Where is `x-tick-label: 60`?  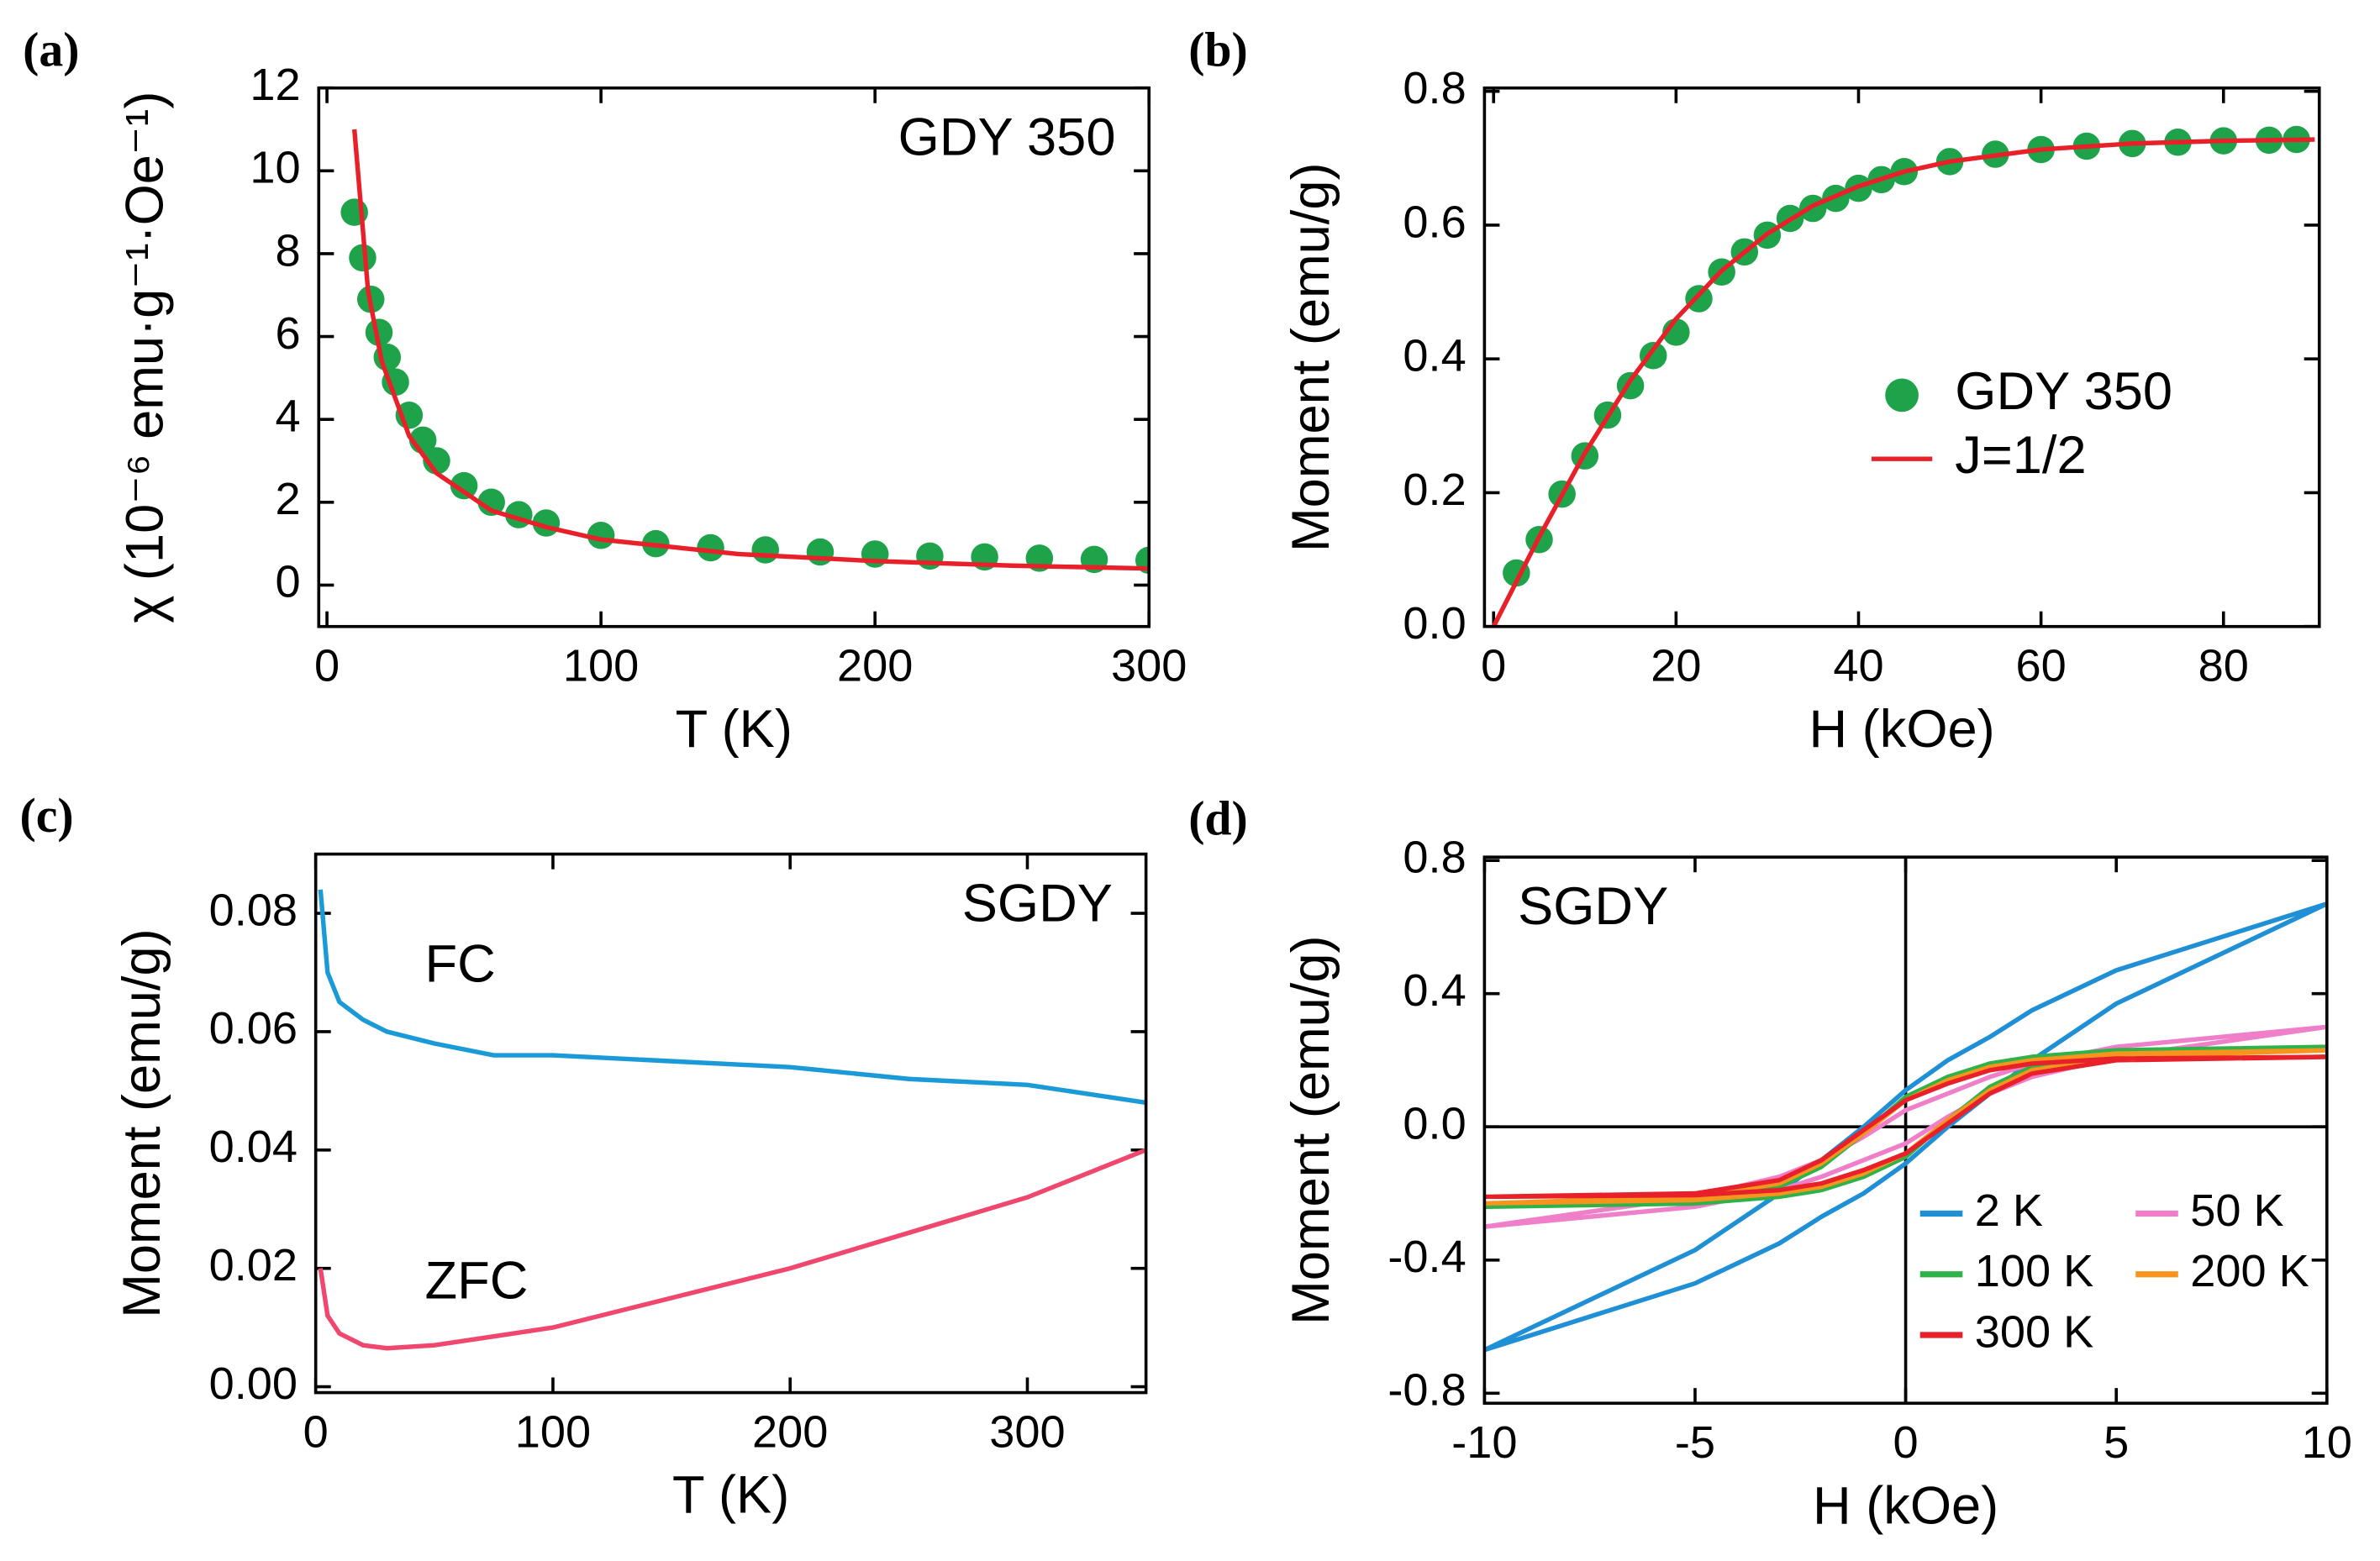 x-tick-label: 60 is located at coordinates (2042, 666).